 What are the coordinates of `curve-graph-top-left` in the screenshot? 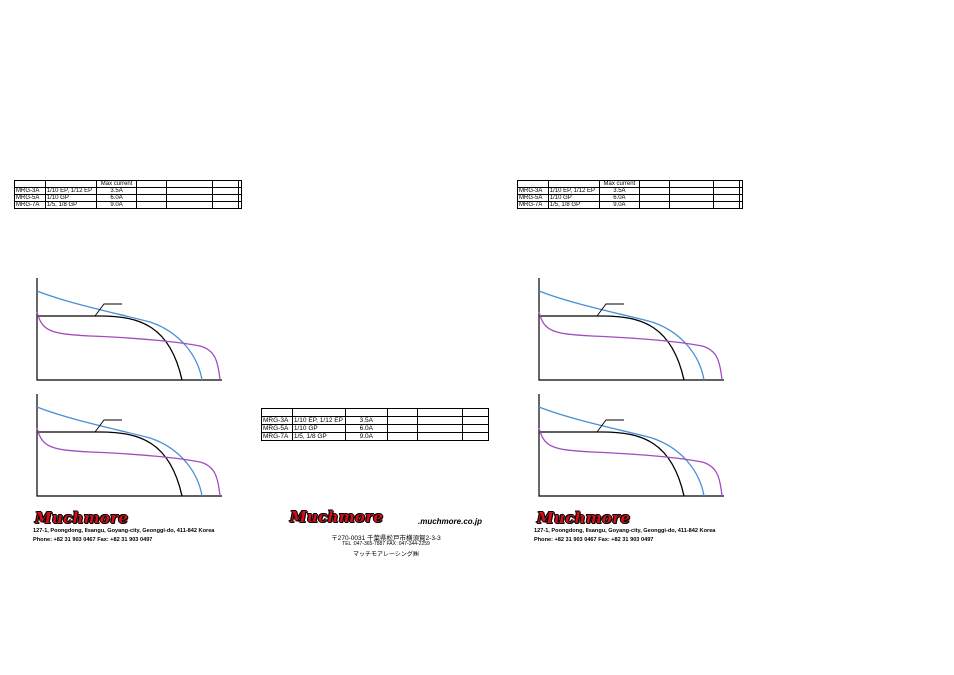 It's located at (129, 329).